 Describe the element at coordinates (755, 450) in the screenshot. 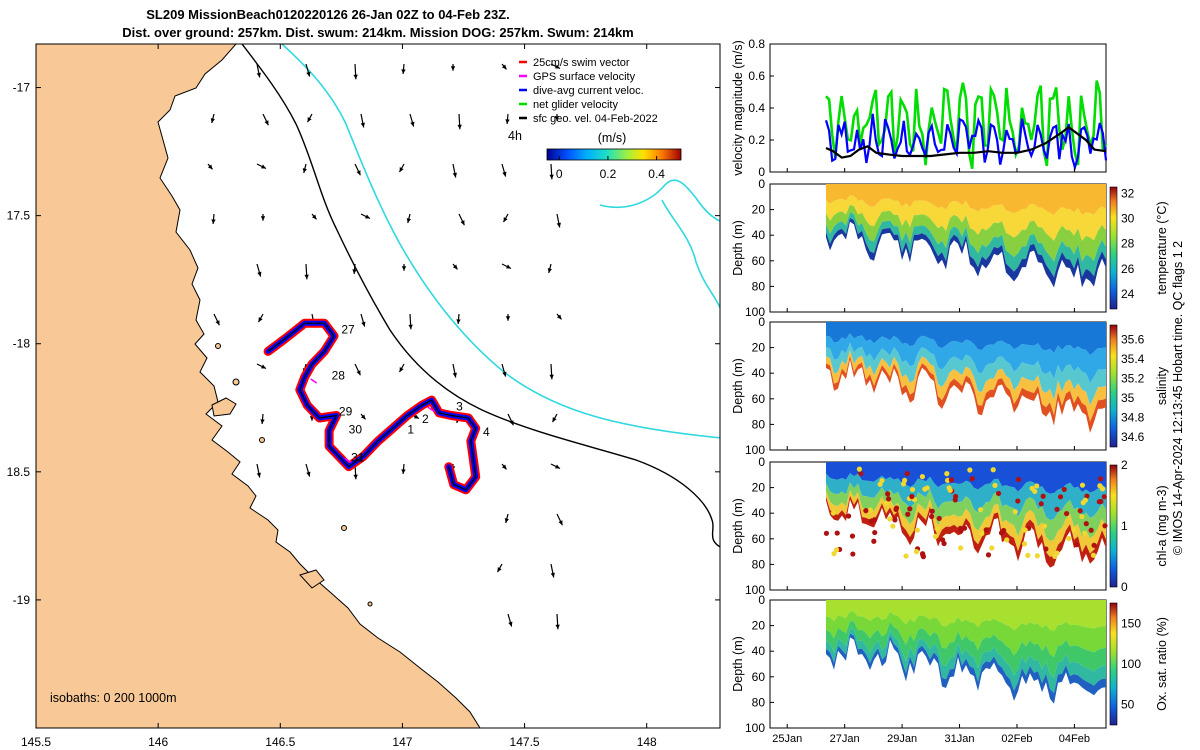

I see `depth-y-tick-label: 100` at that location.